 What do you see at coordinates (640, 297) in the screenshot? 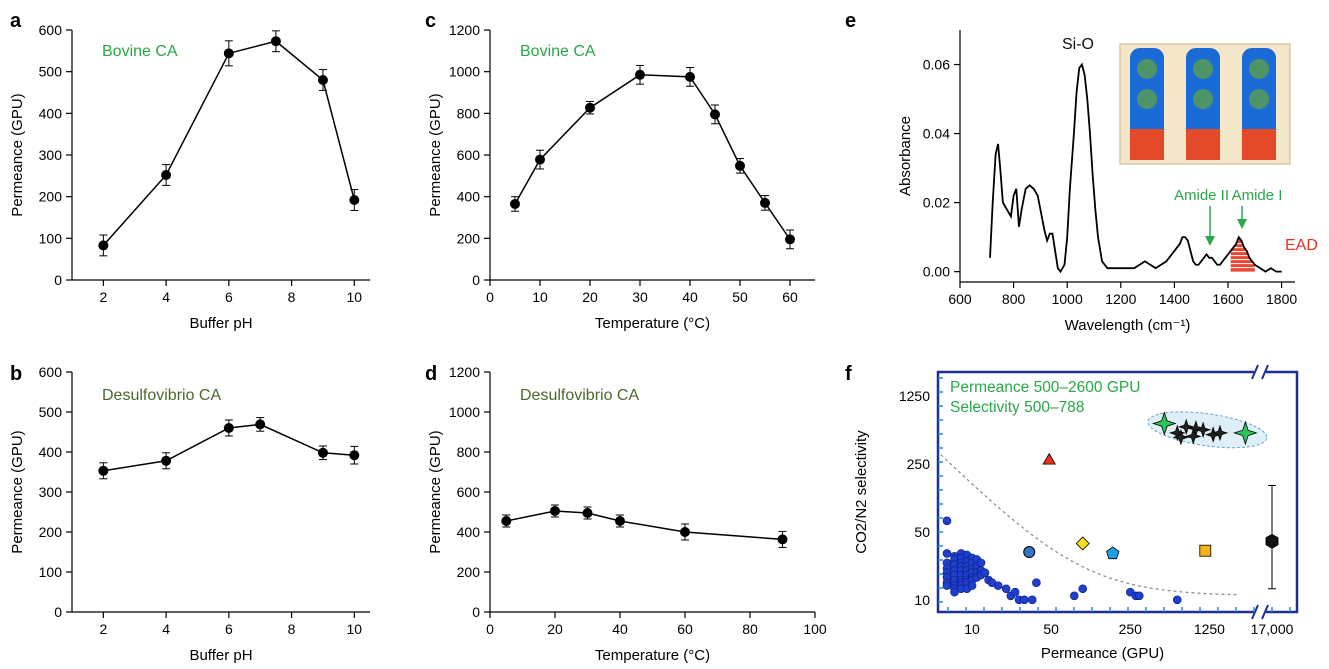
I see `x-tick-label: 30` at bounding box center [640, 297].